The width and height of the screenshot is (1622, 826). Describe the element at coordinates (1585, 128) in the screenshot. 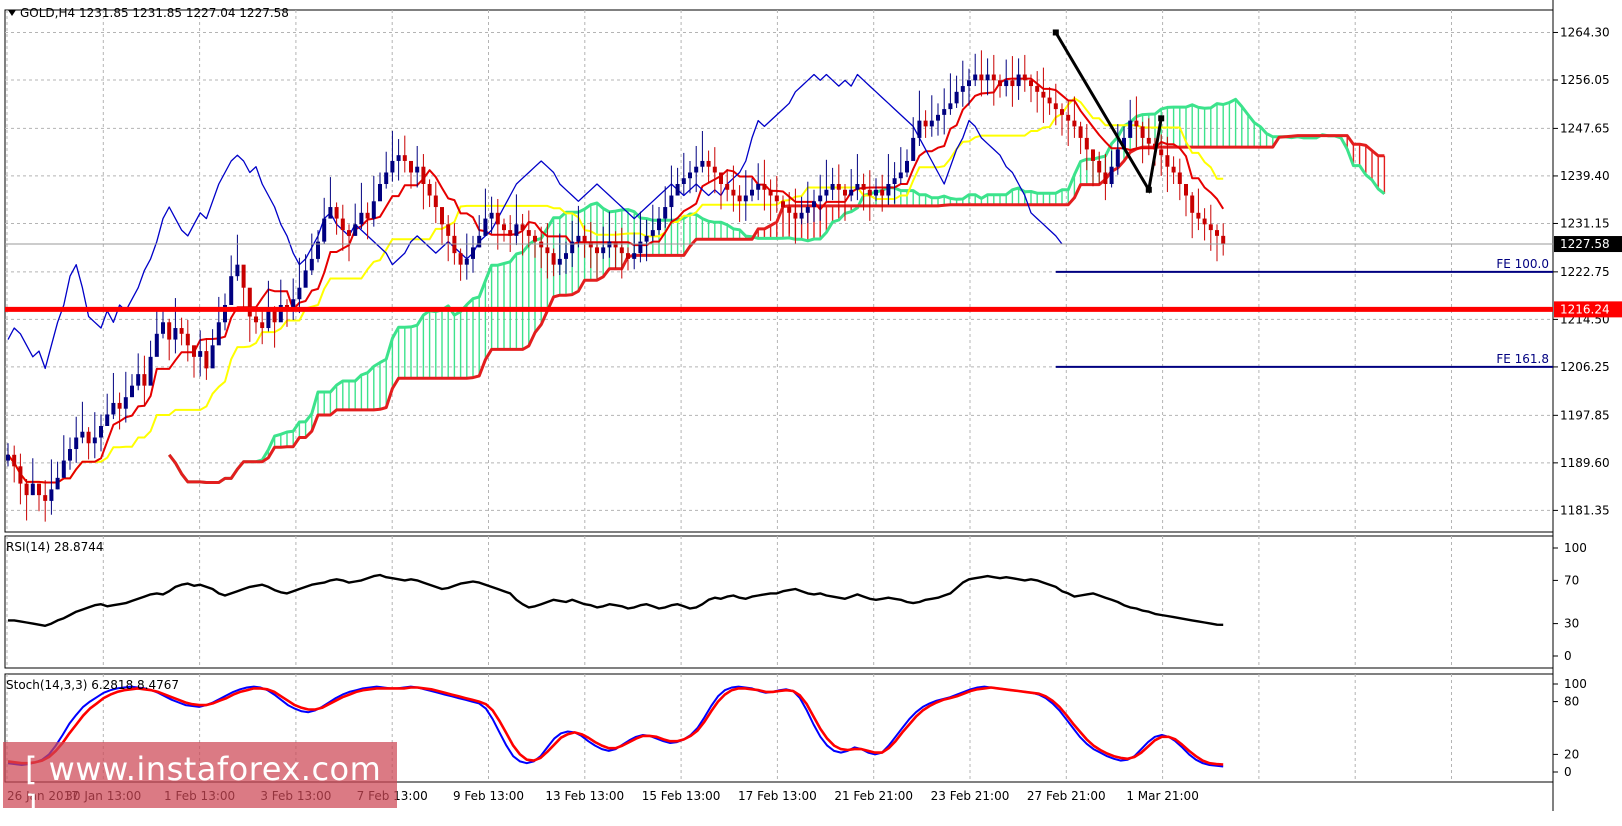

I see `price-tick-label: 1247.65` at that location.